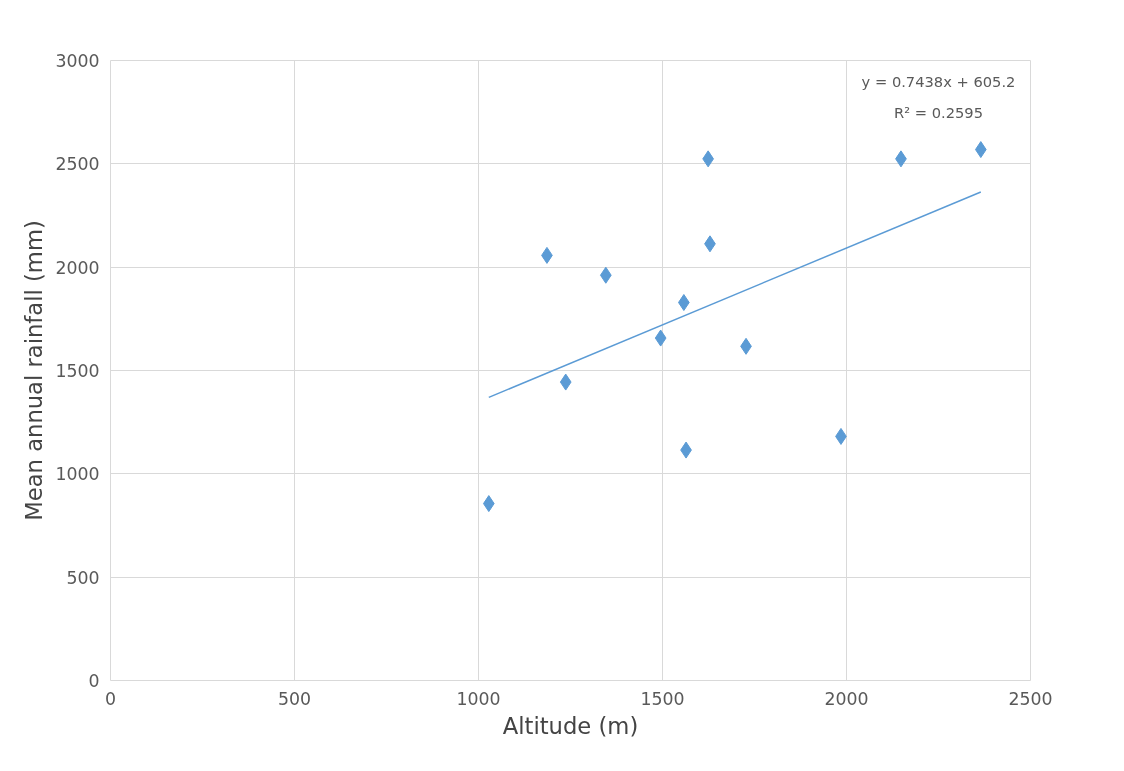  What do you see at coordinates (846, 698) in the screenshot?
I see `x-tick-label: 2000` at bounding box center [846, 698].